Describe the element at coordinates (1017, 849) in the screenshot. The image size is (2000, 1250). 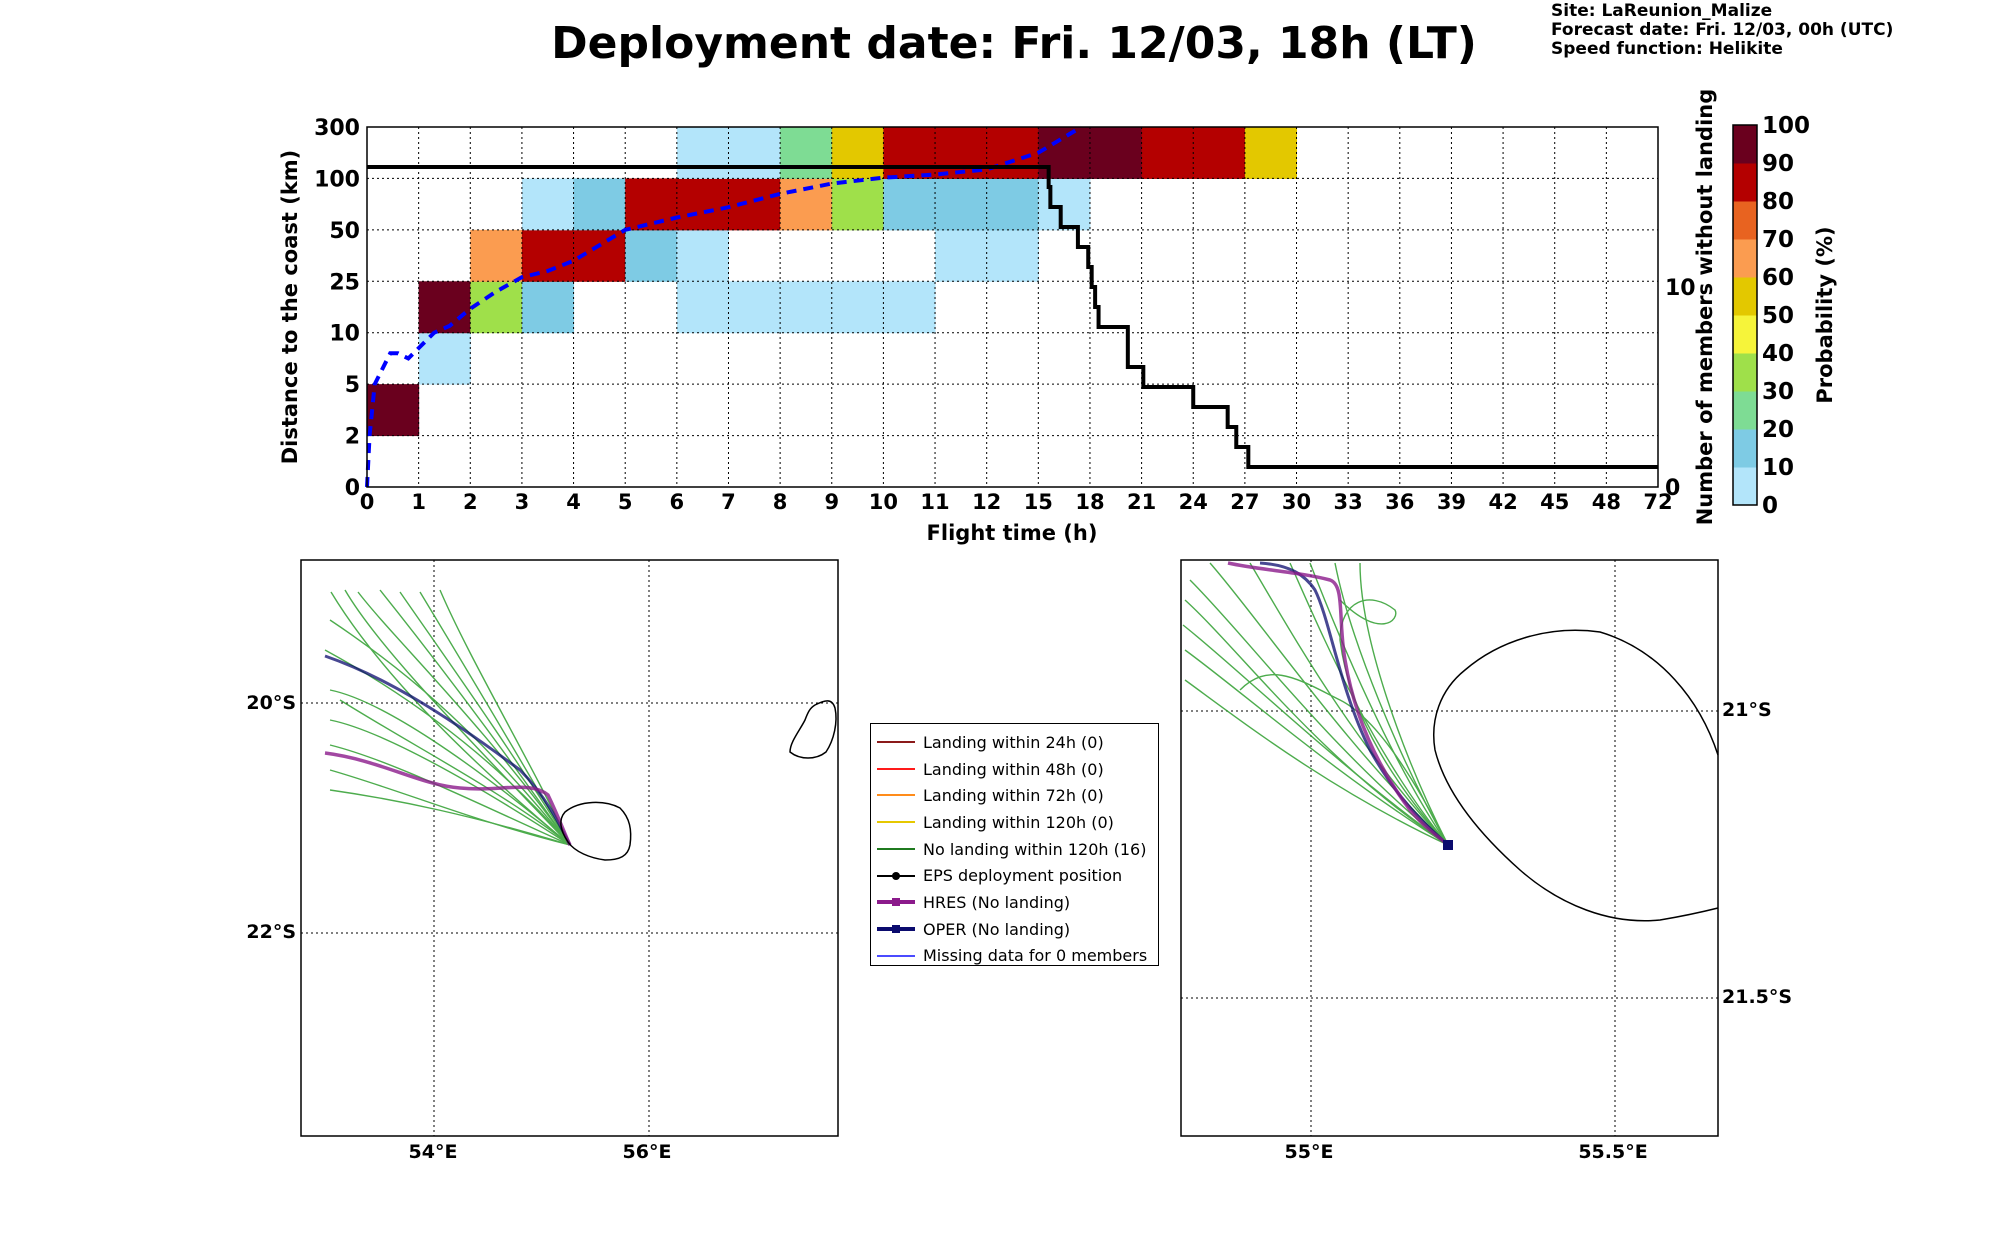
I see `legend-item: No landing within 120h (16)` at that location.